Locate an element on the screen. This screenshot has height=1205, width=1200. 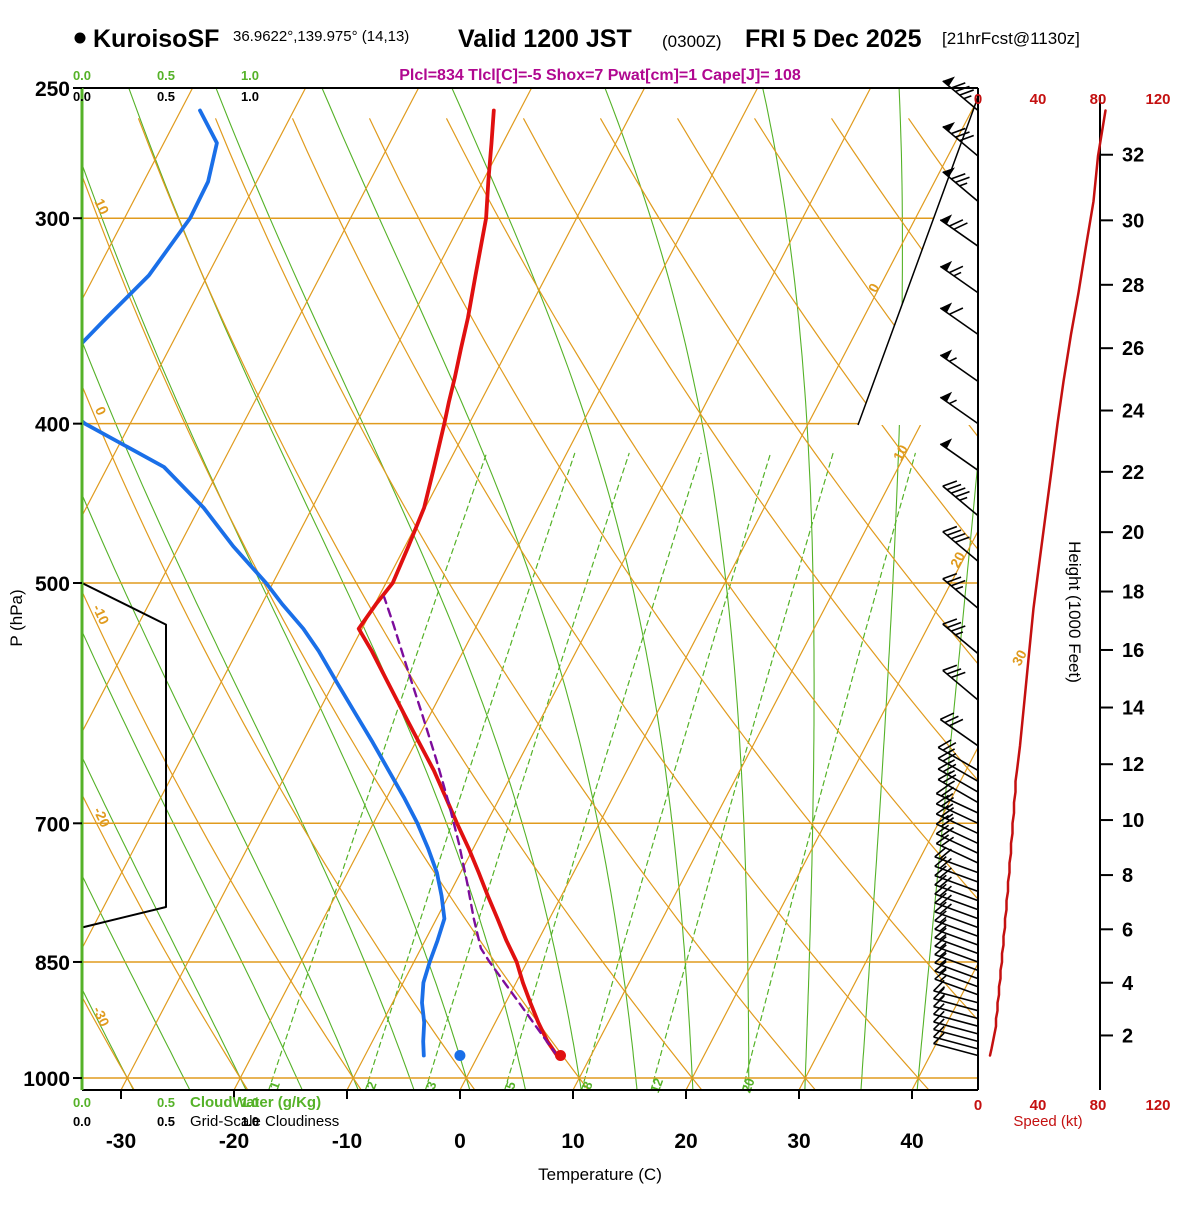
pressure-axis-title: P (hPa) is located at coordinates (16, 617).